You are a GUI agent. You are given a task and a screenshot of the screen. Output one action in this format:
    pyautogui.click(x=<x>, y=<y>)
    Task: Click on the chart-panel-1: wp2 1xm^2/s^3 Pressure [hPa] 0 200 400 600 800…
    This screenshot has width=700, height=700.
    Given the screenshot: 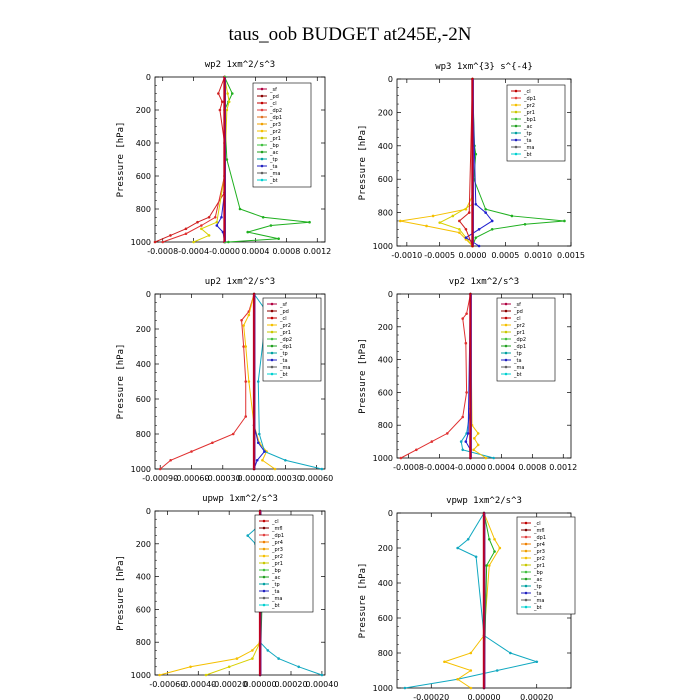 What is the action you would take?
    pyautogui.click(x=223, y=158)
    